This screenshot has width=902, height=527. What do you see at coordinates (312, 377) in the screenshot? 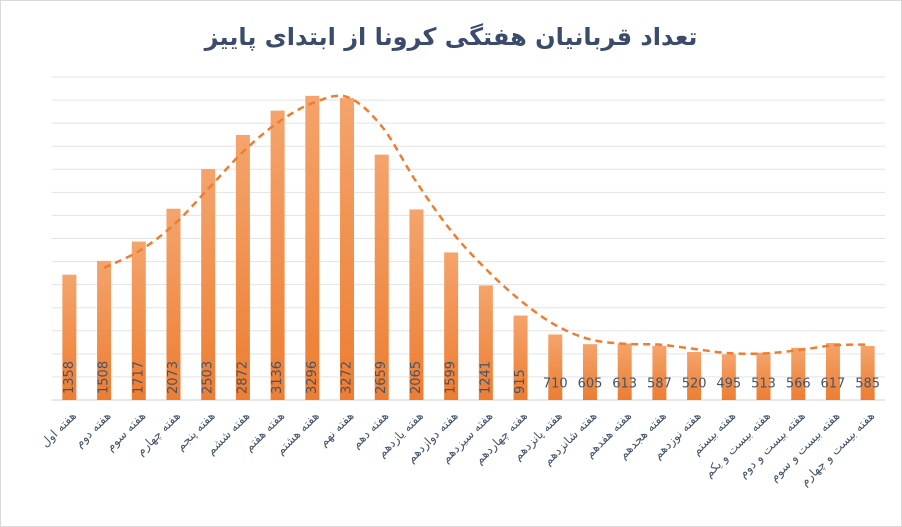
I see `data-label: 3296` at bounding box center [312, 377].